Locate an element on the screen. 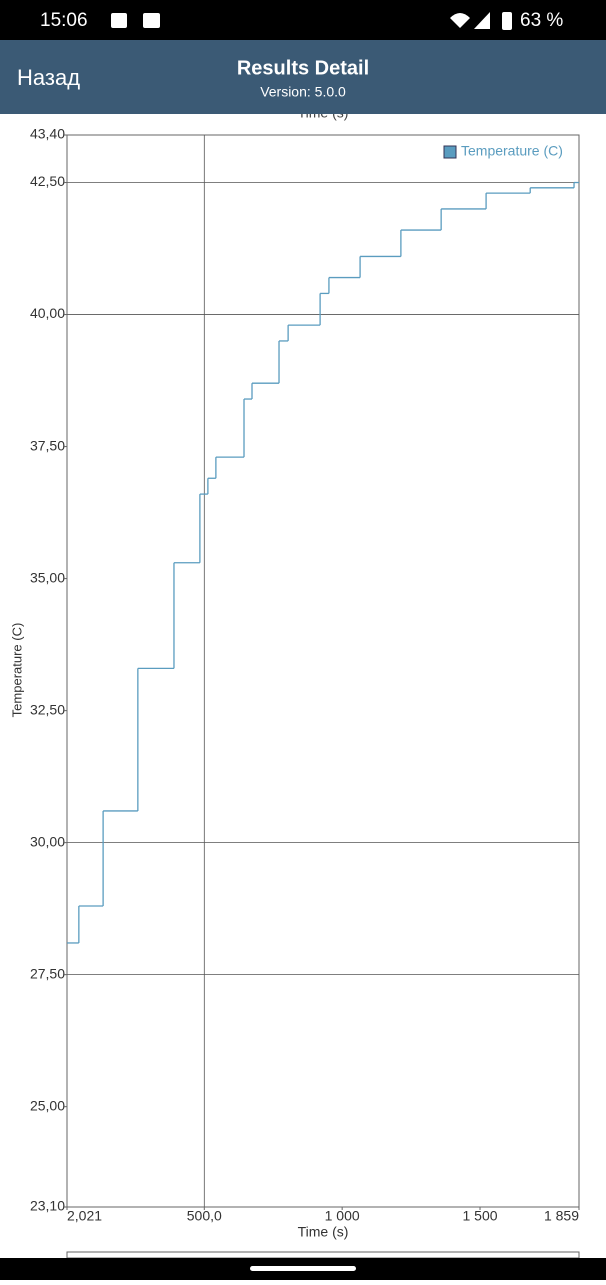  y-tick-label: 40,00 is located at coordinates (47, 313).